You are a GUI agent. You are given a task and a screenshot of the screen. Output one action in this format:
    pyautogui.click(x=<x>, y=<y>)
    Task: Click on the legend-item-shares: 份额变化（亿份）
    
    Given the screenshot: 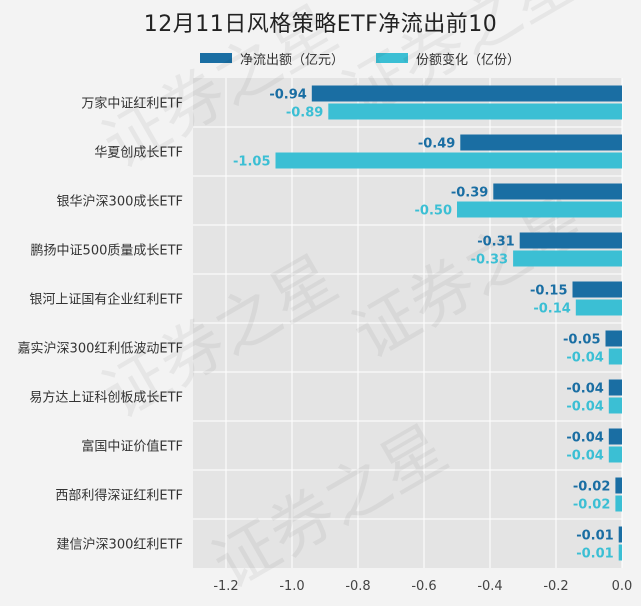 What is the action you would take?
    pyautogui.click(x=448, y=58)
    